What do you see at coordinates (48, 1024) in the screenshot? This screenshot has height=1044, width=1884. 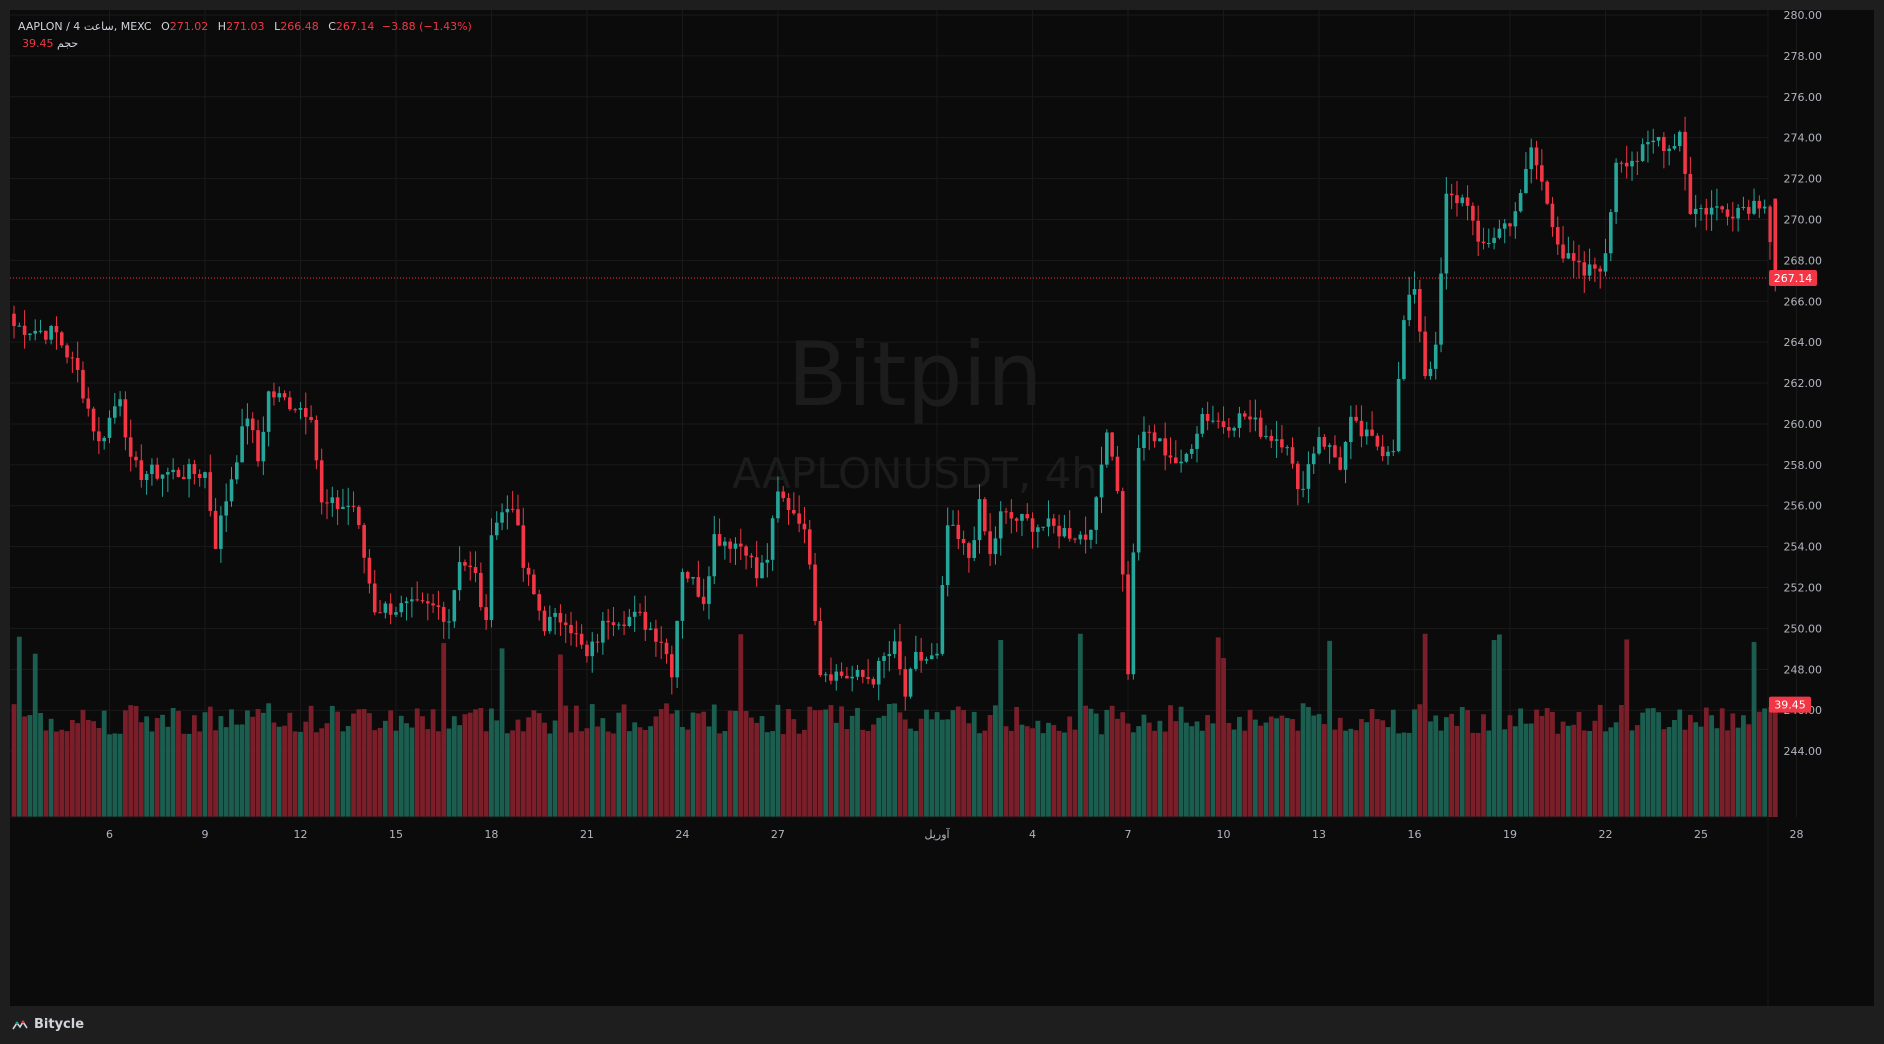 I see `footer-brand: Bitycle` at bounding box center [48, 1024].